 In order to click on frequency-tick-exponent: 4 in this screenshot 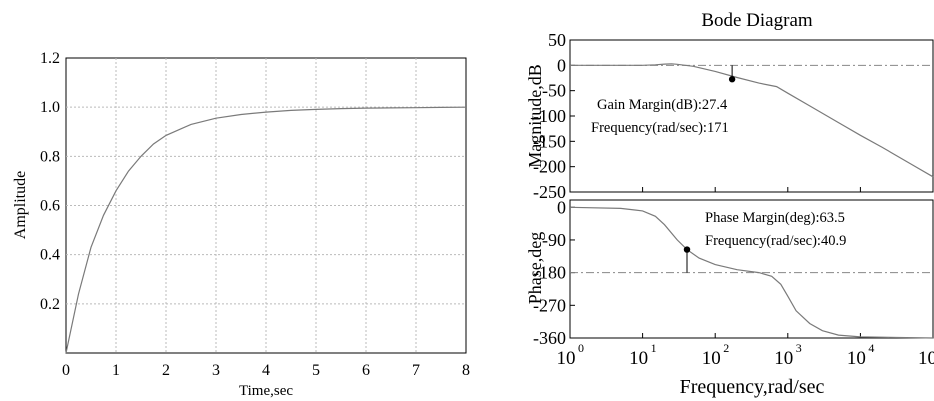, I will do `click(871, 348)`.